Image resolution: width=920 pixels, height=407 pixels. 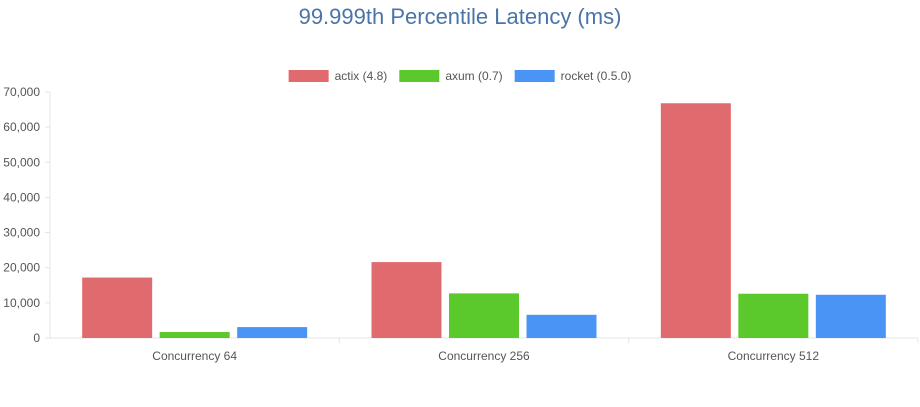 I want to click on legend-item-axum-0-7: axum (0.7), so click(x=451, y=76).